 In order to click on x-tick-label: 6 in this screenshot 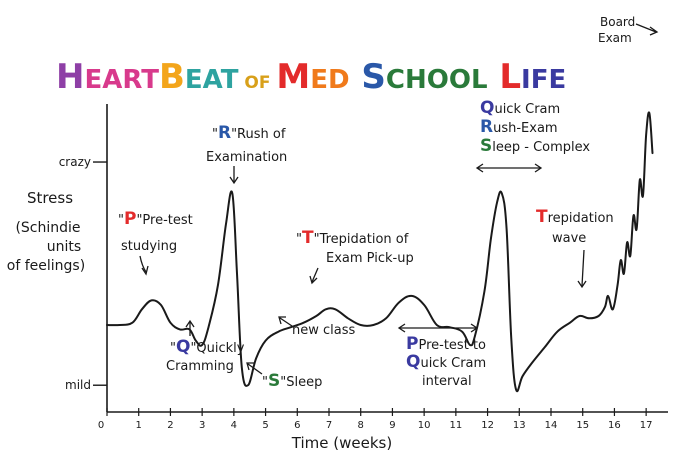, I will do `click(297, 425)`.